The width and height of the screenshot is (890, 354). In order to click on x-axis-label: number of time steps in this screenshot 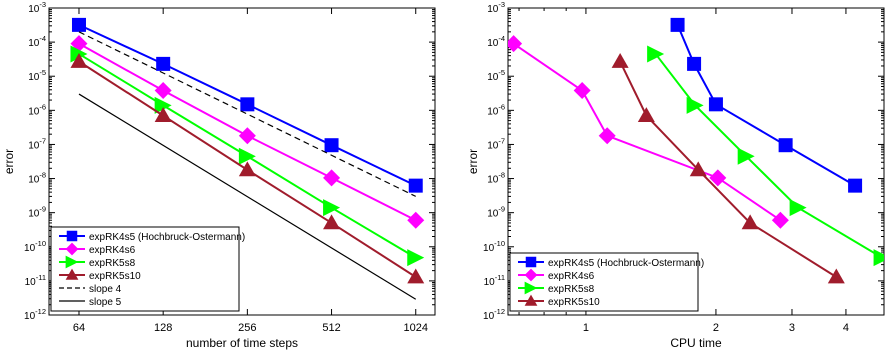, I will do `click(242, 343)`.